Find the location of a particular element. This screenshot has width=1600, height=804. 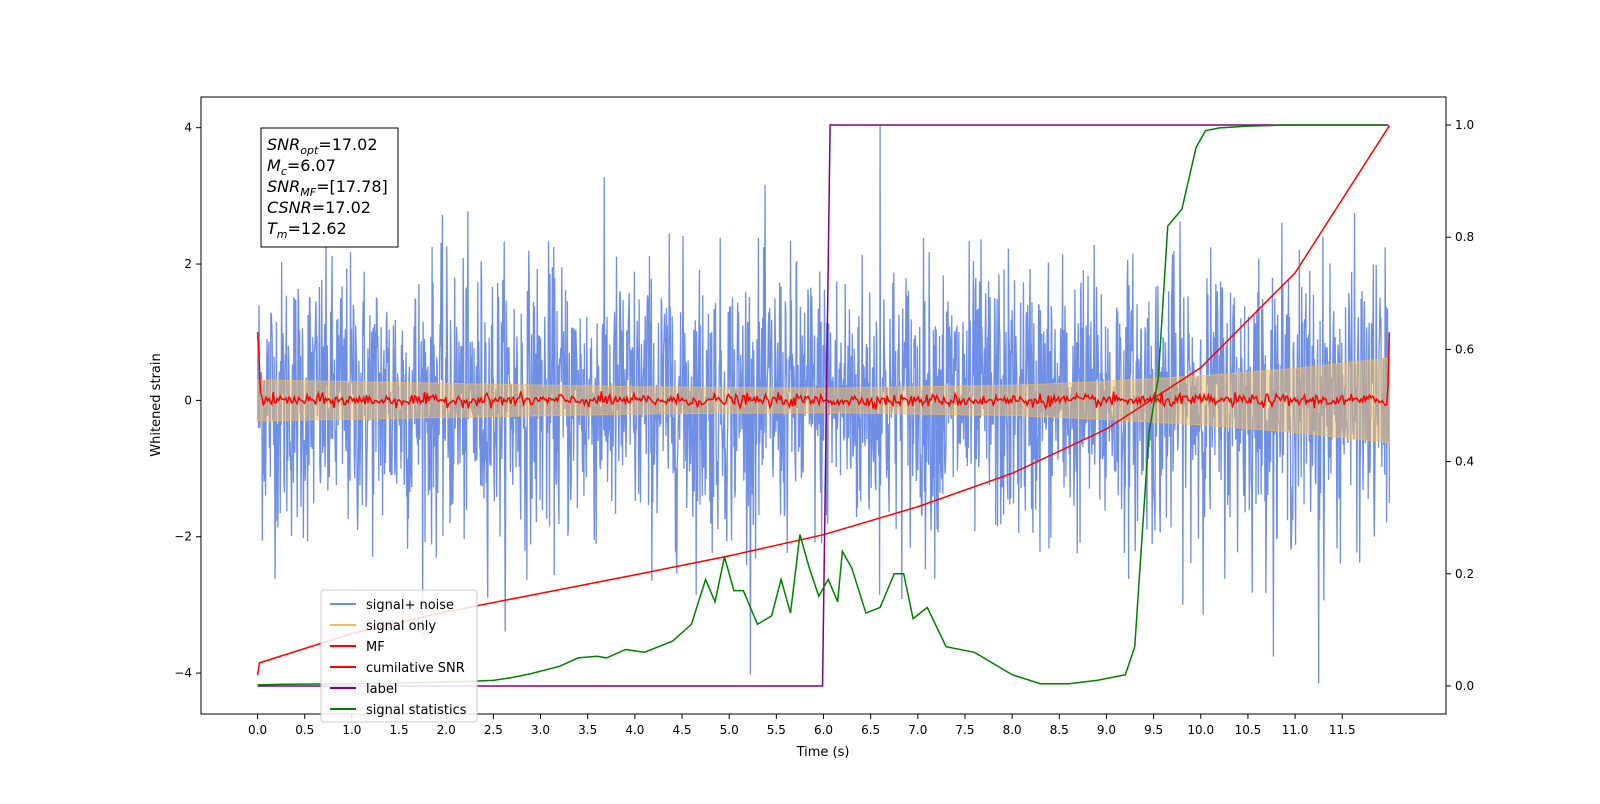

y2-tick-label: 0.2 is located at coordinates (1464, 574).